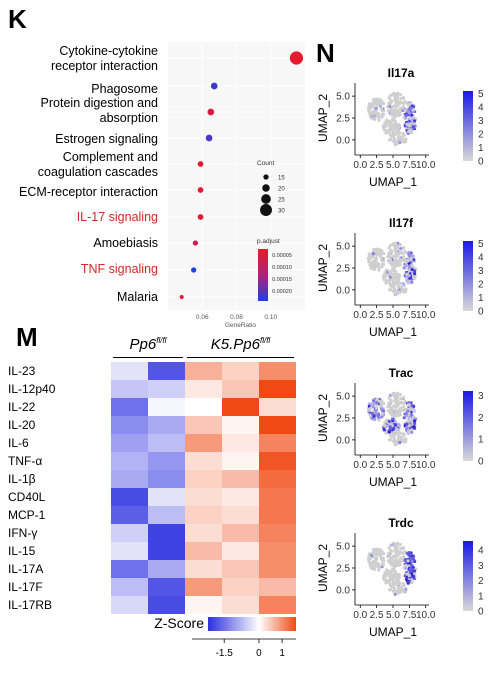  What do you see at coordinates (125, 243) in the screenshot?
I see `k-term-label: Amoebiasis` at bounding box center [125, 243].